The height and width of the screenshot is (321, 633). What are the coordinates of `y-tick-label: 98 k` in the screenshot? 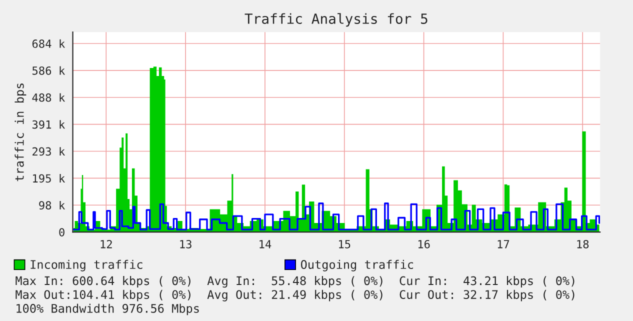 It's located at (52, 205).